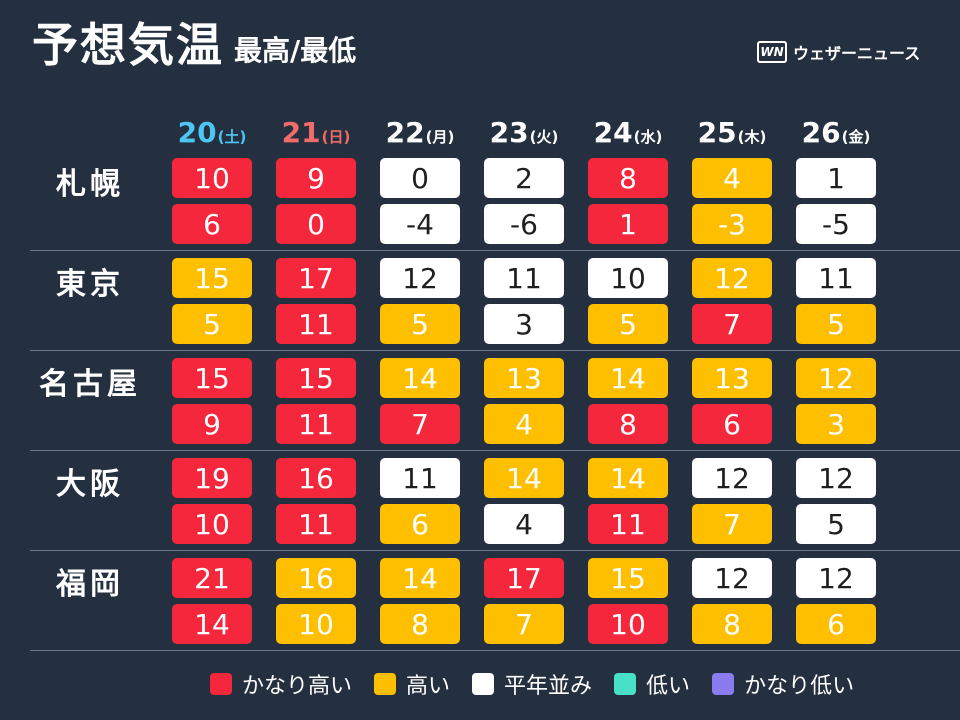 The height and width of the screenshot is (720, 960). What do you see at coordinates (752, 137) in the screenshot?
I see `day-of-week: (木)` at bounding box center [752, 137].